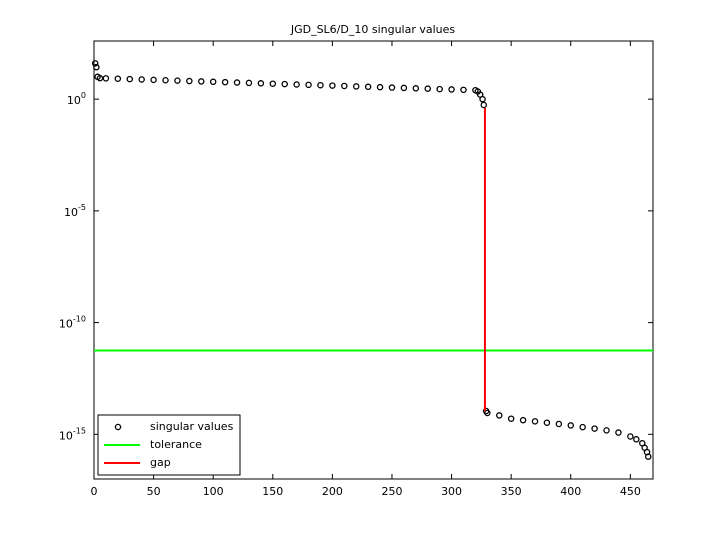 The image size is (720, 540). I want to click on legend-label: gap, so click(160, 462).